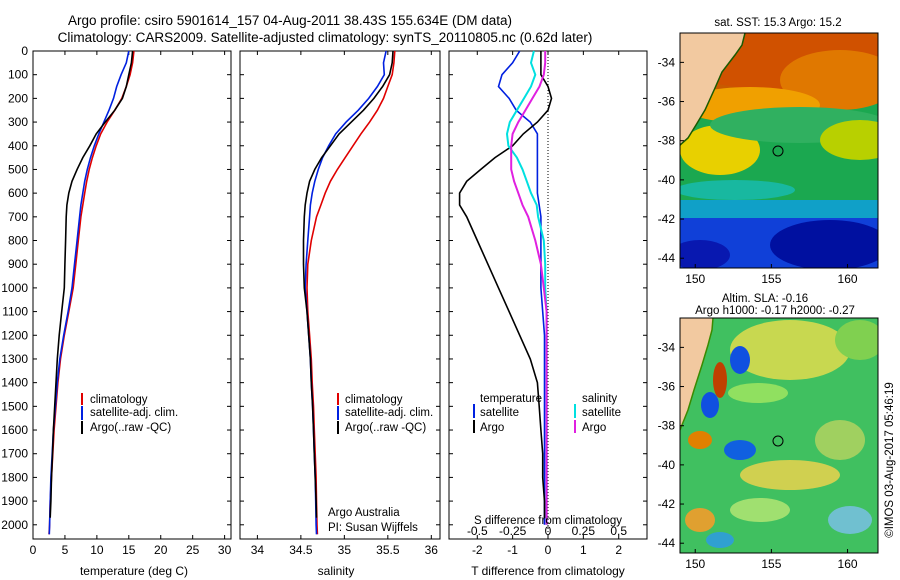 This screenshot has width=900, height=580. What do you see at coordinates (18, 75) in the screenshot?
I see `y-tick-label: 100` at bounding box center [18, 75].